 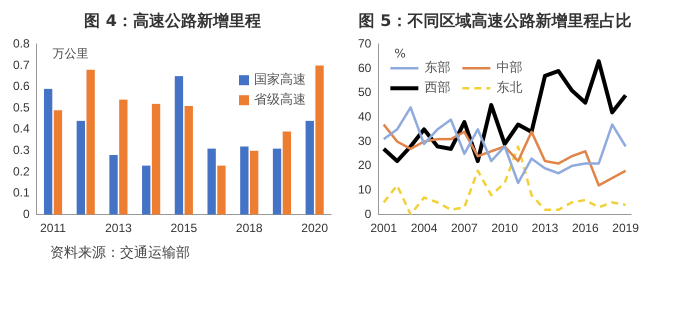 What do you see at coordinates (21, 107) in the screenshot?
I see `y-tick-label: 0.5` at bounding box center [21, 107].